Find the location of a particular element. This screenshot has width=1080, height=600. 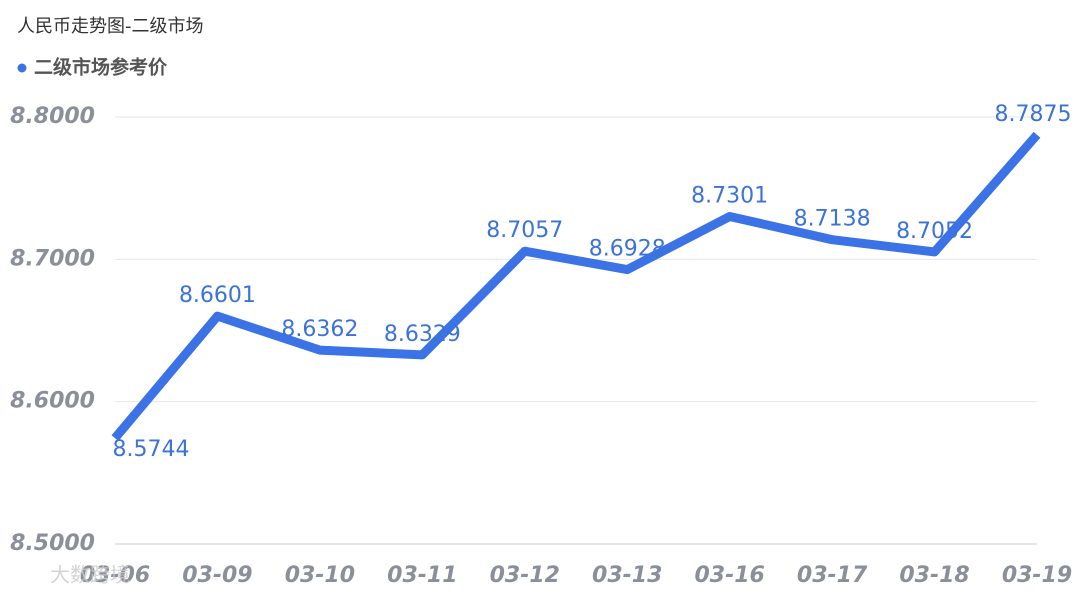

x-tick-label: 03-13 is located at coordinates (627, 575).